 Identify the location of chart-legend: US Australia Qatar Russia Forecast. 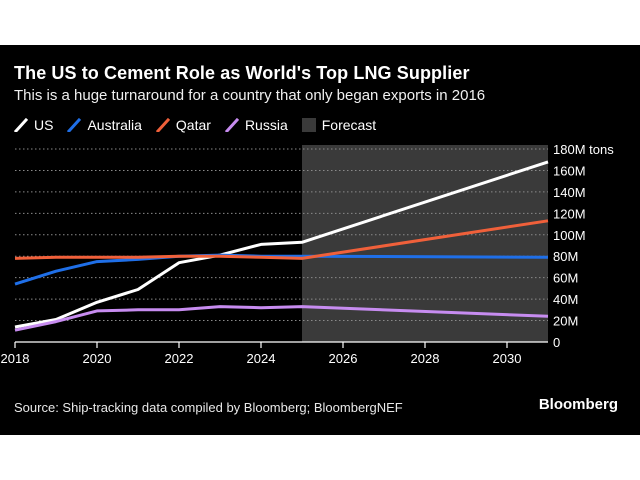
(202, 125).